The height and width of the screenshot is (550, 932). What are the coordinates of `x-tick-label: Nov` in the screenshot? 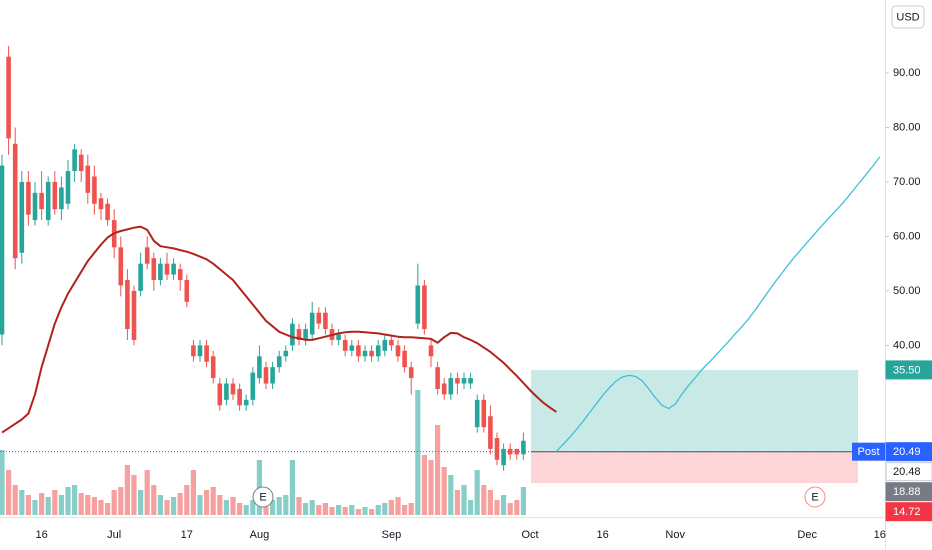 It's located at (675, 535).